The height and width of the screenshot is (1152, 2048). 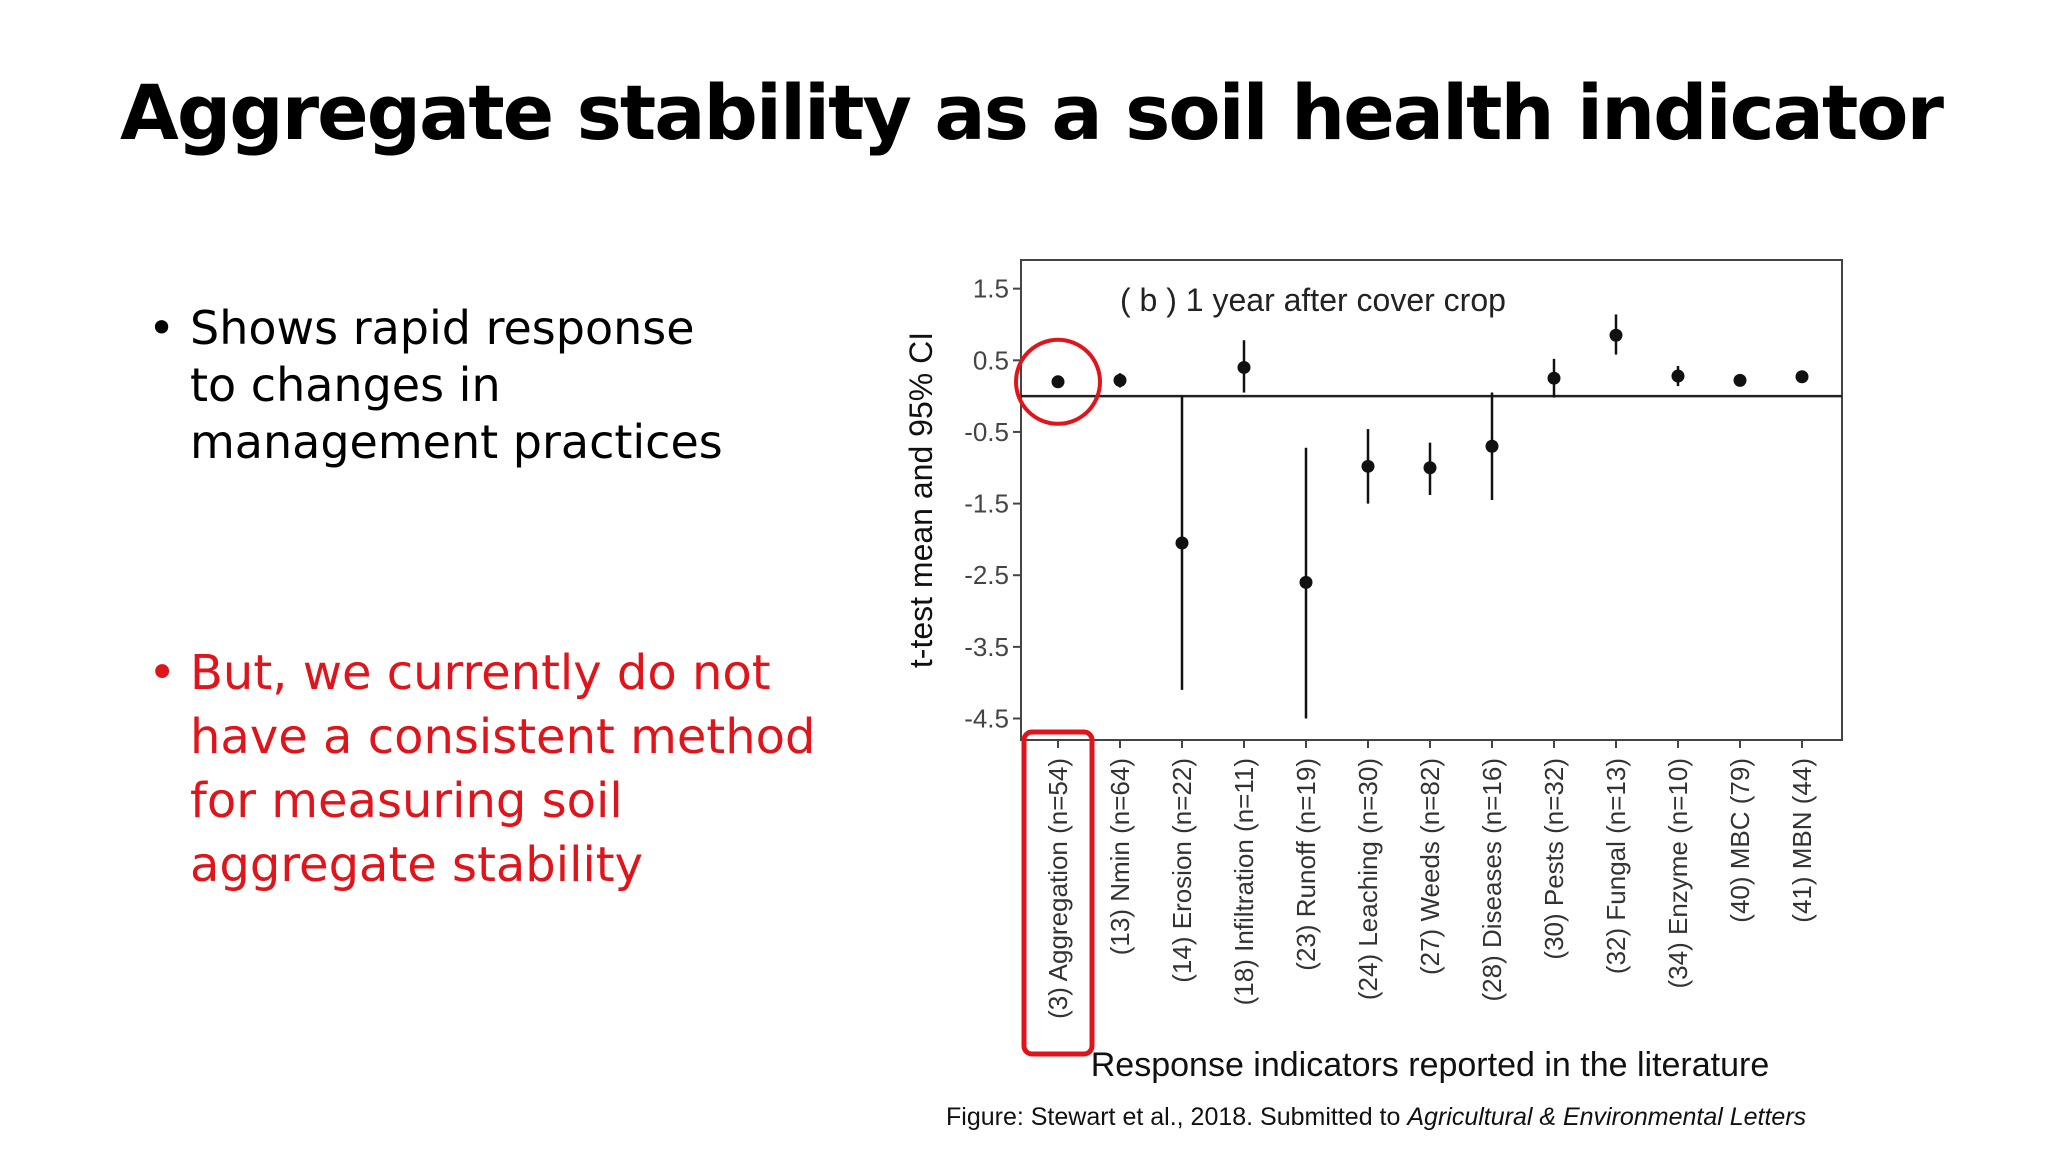 I want to click on y-tick-label: -4.5, so click(x=986, y=719).